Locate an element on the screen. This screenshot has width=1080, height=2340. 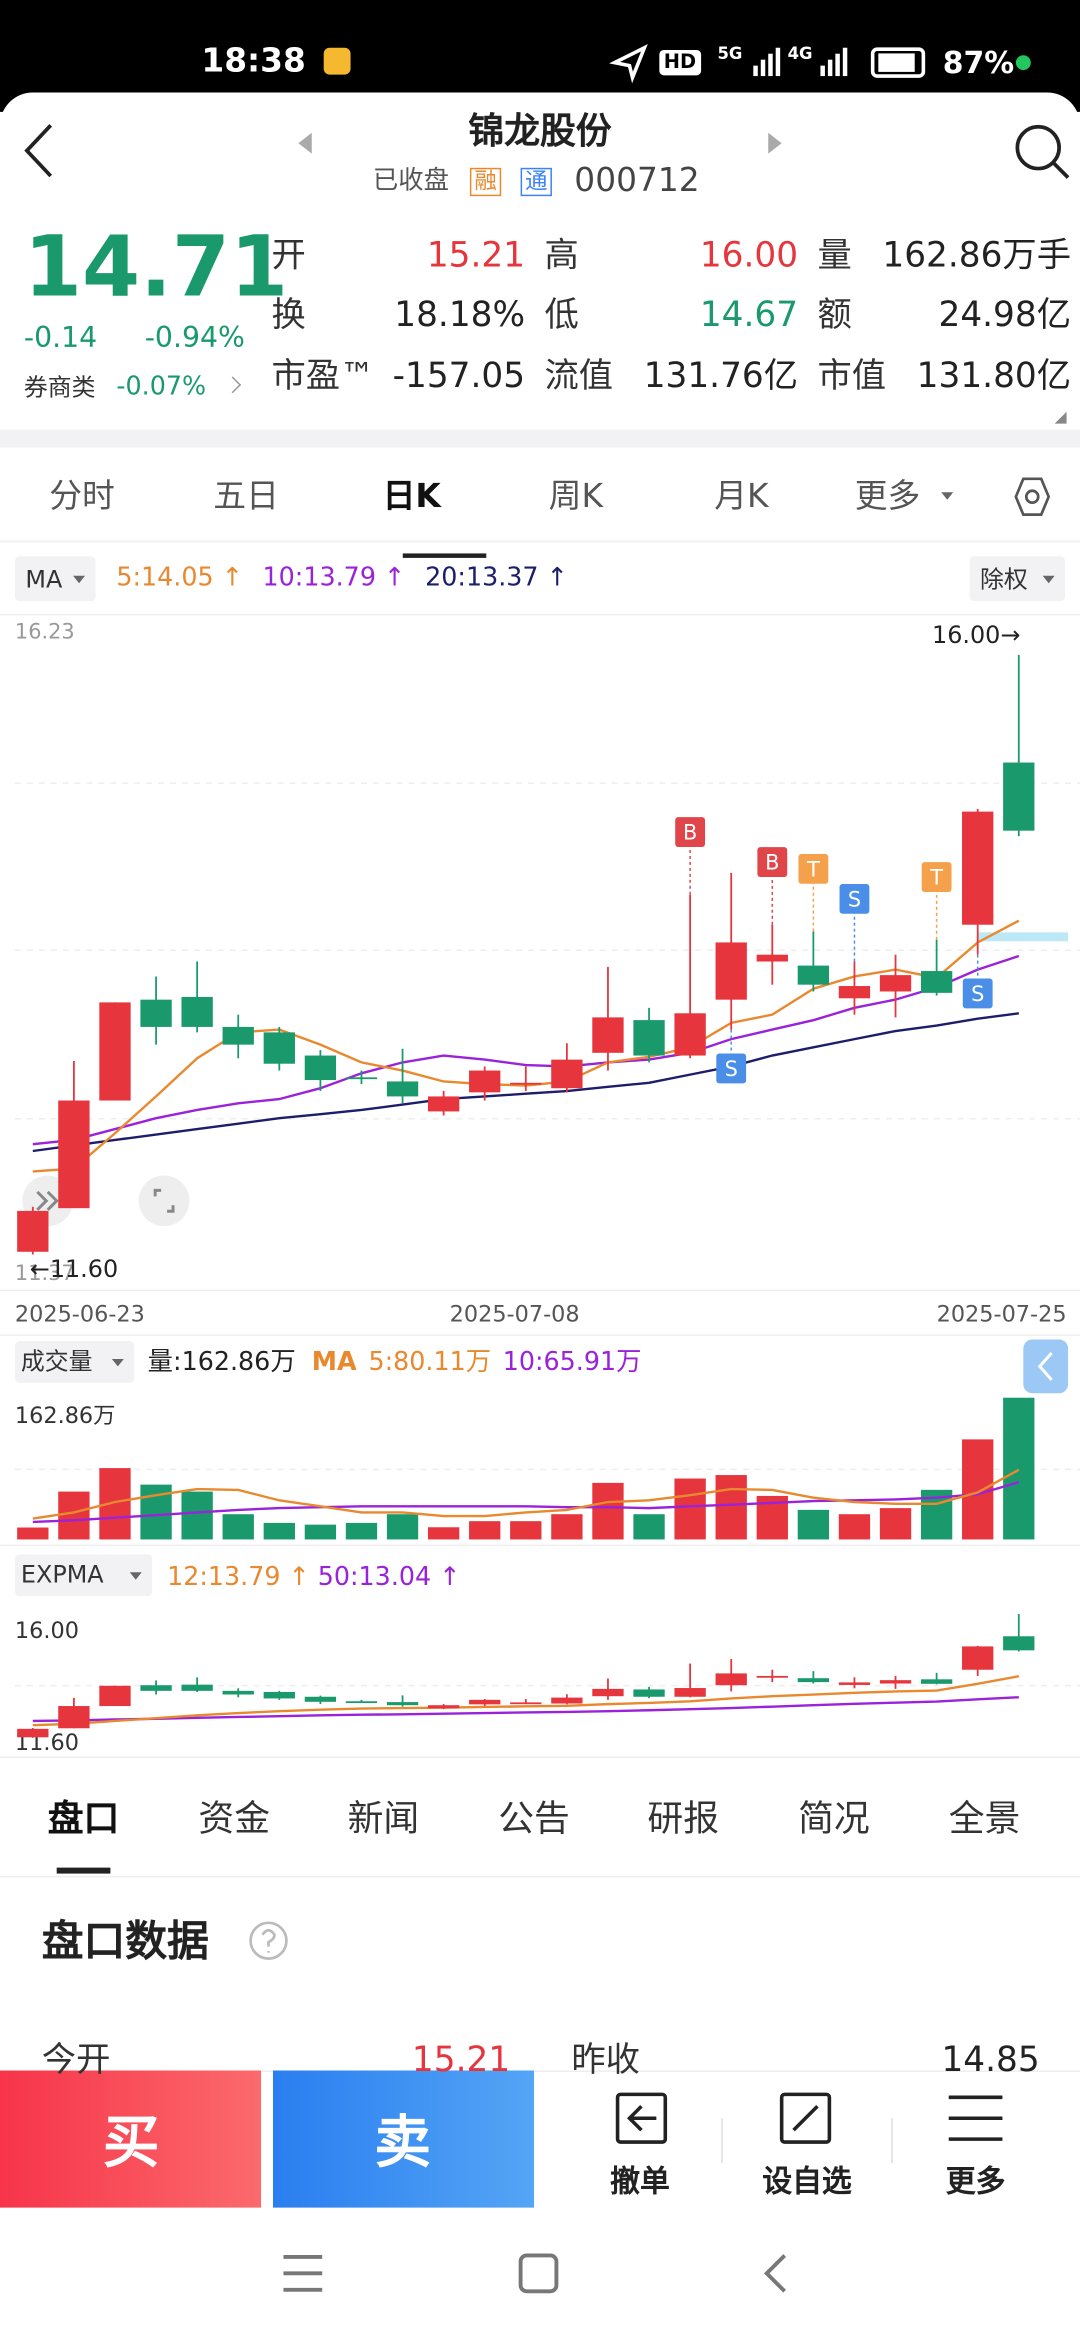
detail-tab: 全景 is located at coordinates (984, 1818).